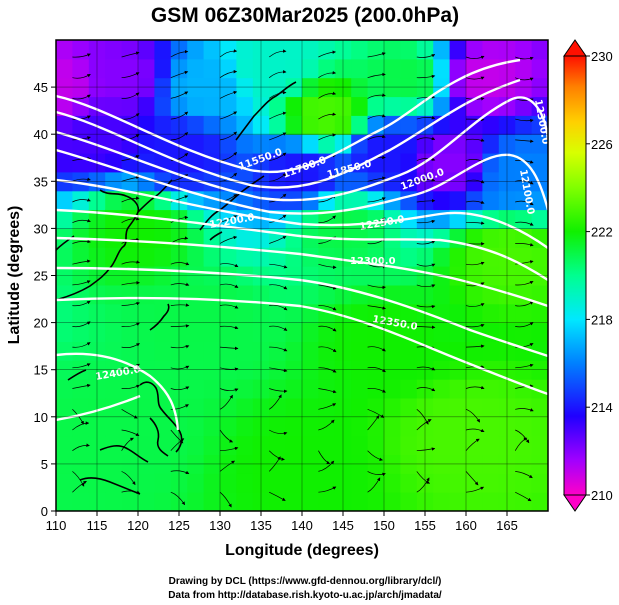  I want to click on colorbar-tick-label: 222, so click(602, 232).